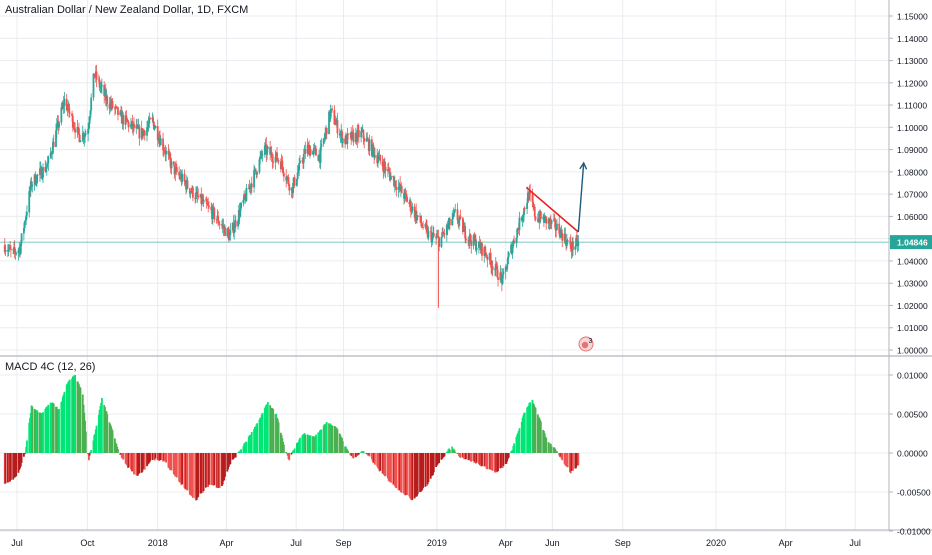  I want to click on price-axis-label: 1.12000, so click(912, 83).